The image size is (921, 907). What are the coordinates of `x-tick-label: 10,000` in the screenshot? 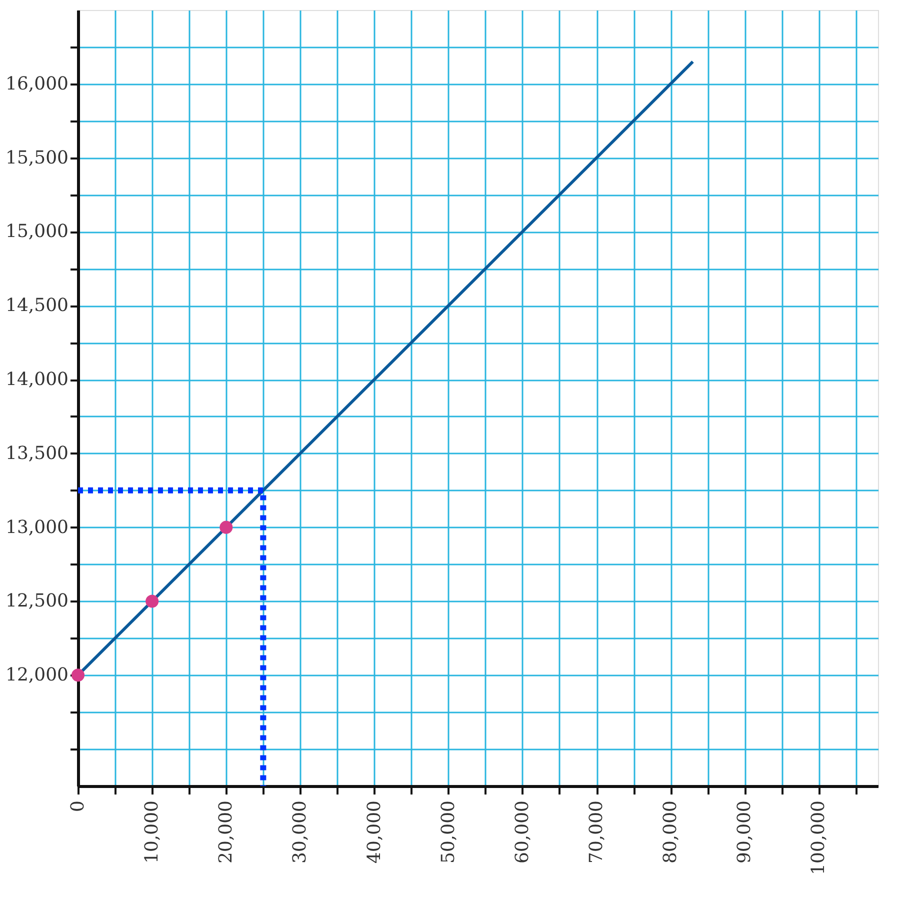 It's located at (152, 832).